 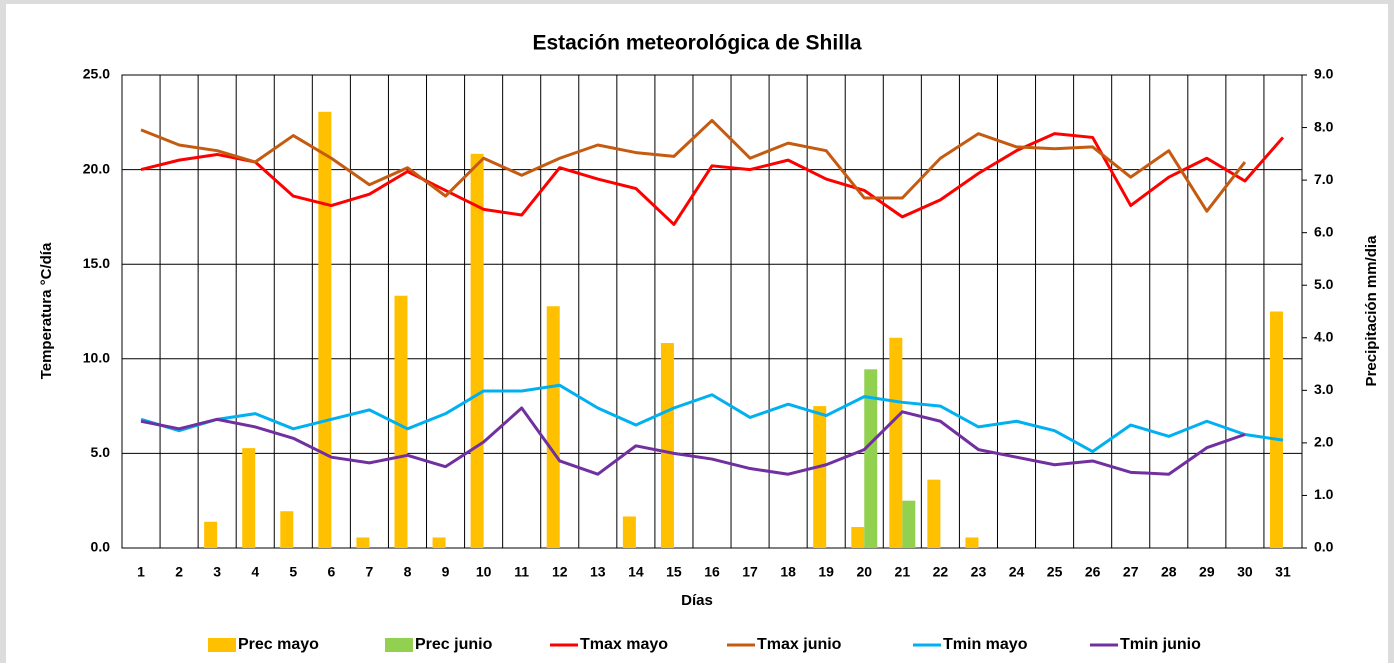 I want to click on x-tick-label: 14, so click(x=636, y=572).